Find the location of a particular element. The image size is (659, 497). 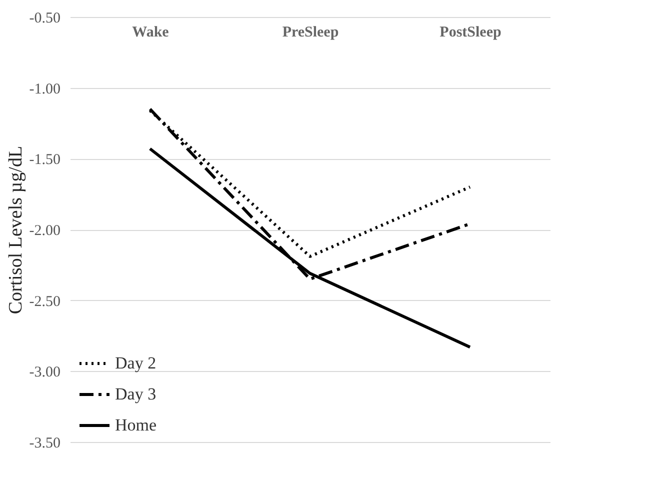

y-axis-title: Cortisol Levels µg/dL is located at coordinates (15, 230).